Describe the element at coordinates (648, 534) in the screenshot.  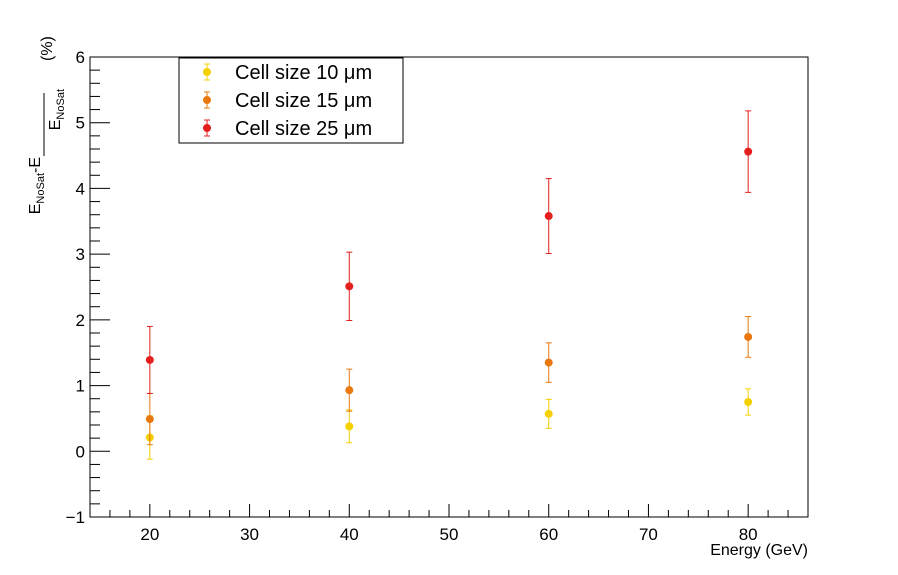
I see `x-tick-label: 70` at that location.